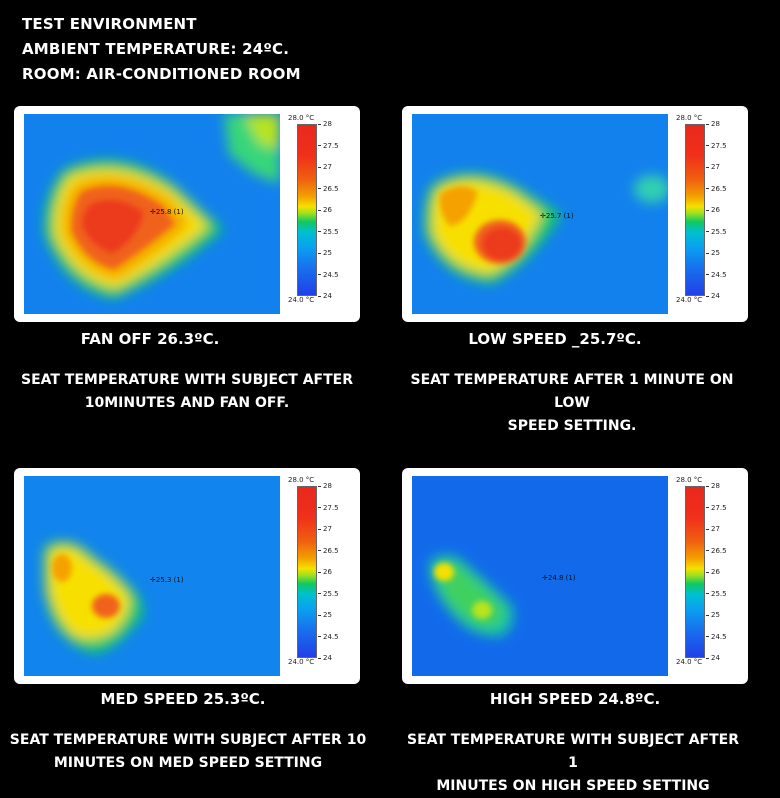  I want to click on description-line: MINUTES ON MED SPEED SETTING, so click(188, 763).